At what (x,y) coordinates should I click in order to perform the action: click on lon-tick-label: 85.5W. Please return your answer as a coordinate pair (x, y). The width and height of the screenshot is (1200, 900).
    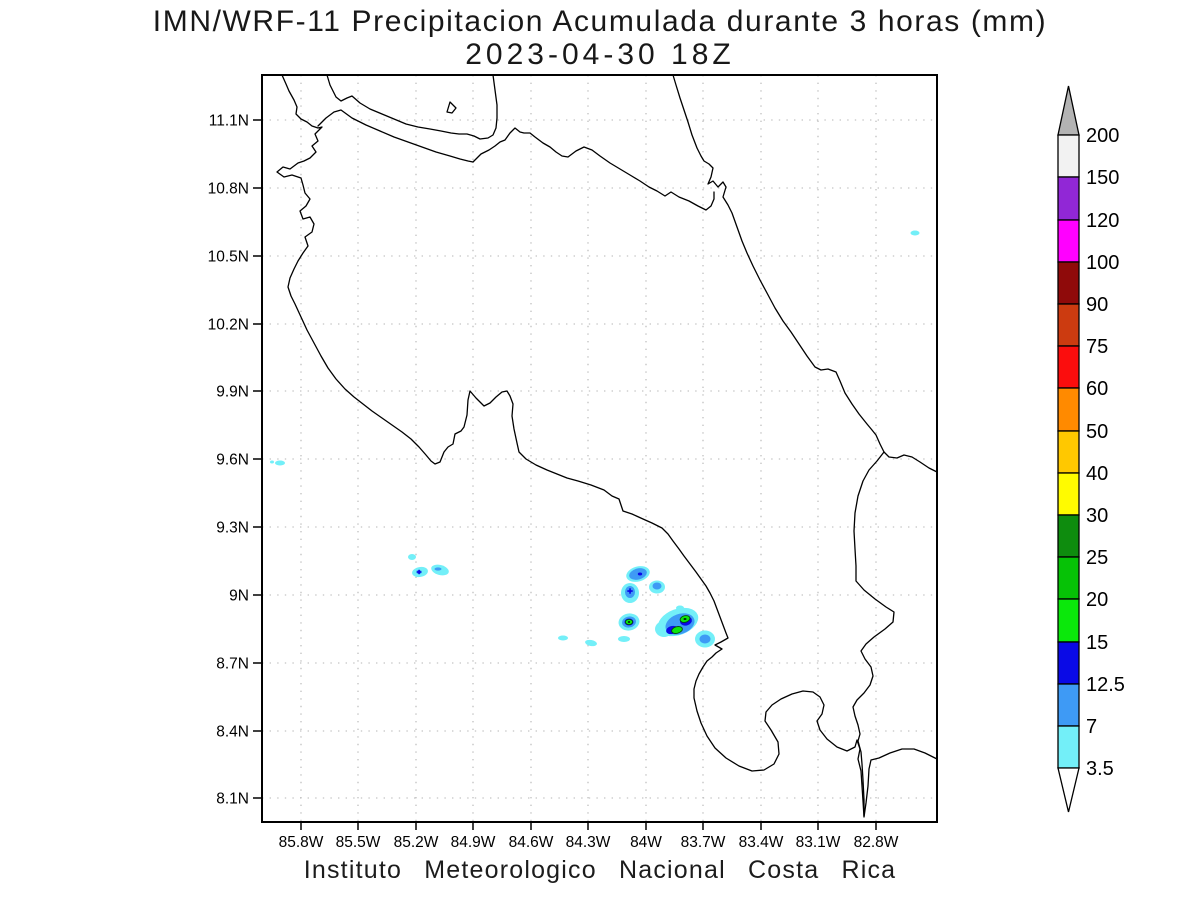
    Looking at the image, I should click on (358, 842).